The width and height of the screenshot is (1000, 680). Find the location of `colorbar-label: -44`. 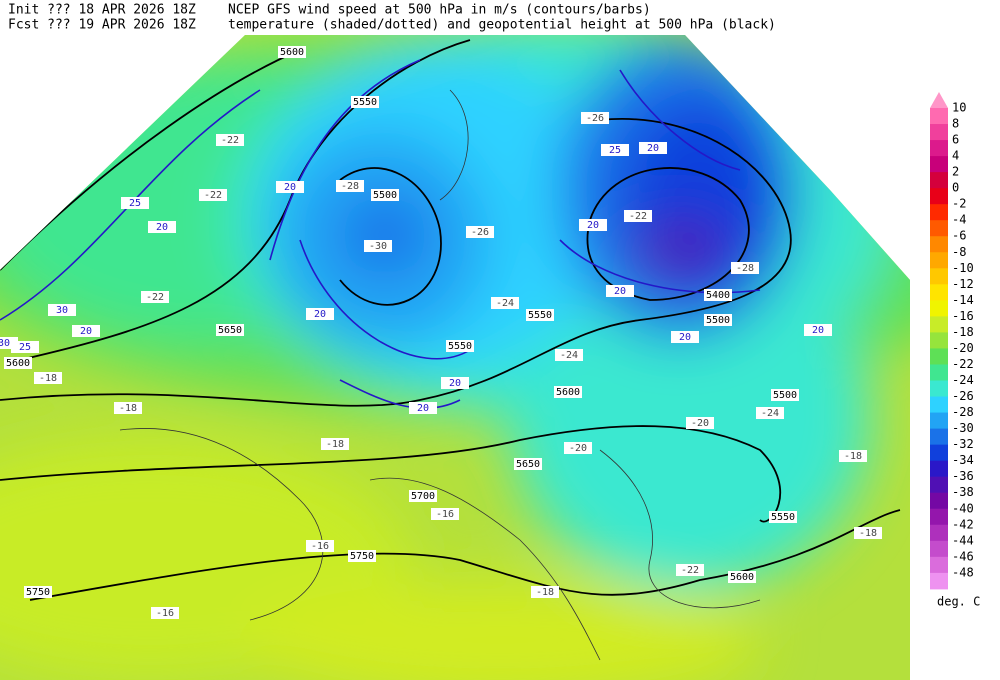

colorbar-label: -44 is located at coordinates (963, 540).